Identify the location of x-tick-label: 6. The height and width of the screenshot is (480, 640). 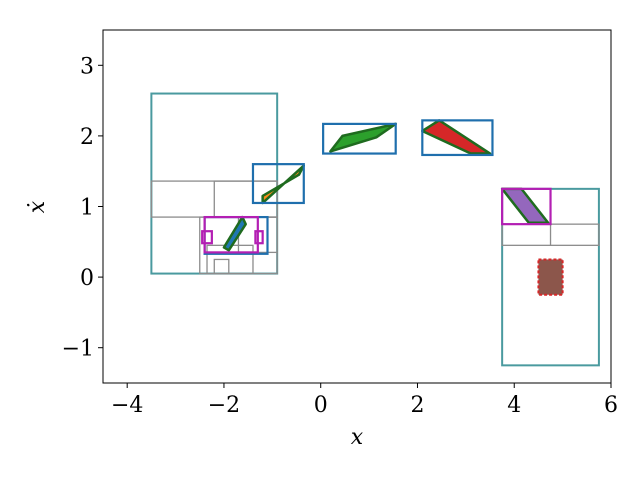
(611, 405).